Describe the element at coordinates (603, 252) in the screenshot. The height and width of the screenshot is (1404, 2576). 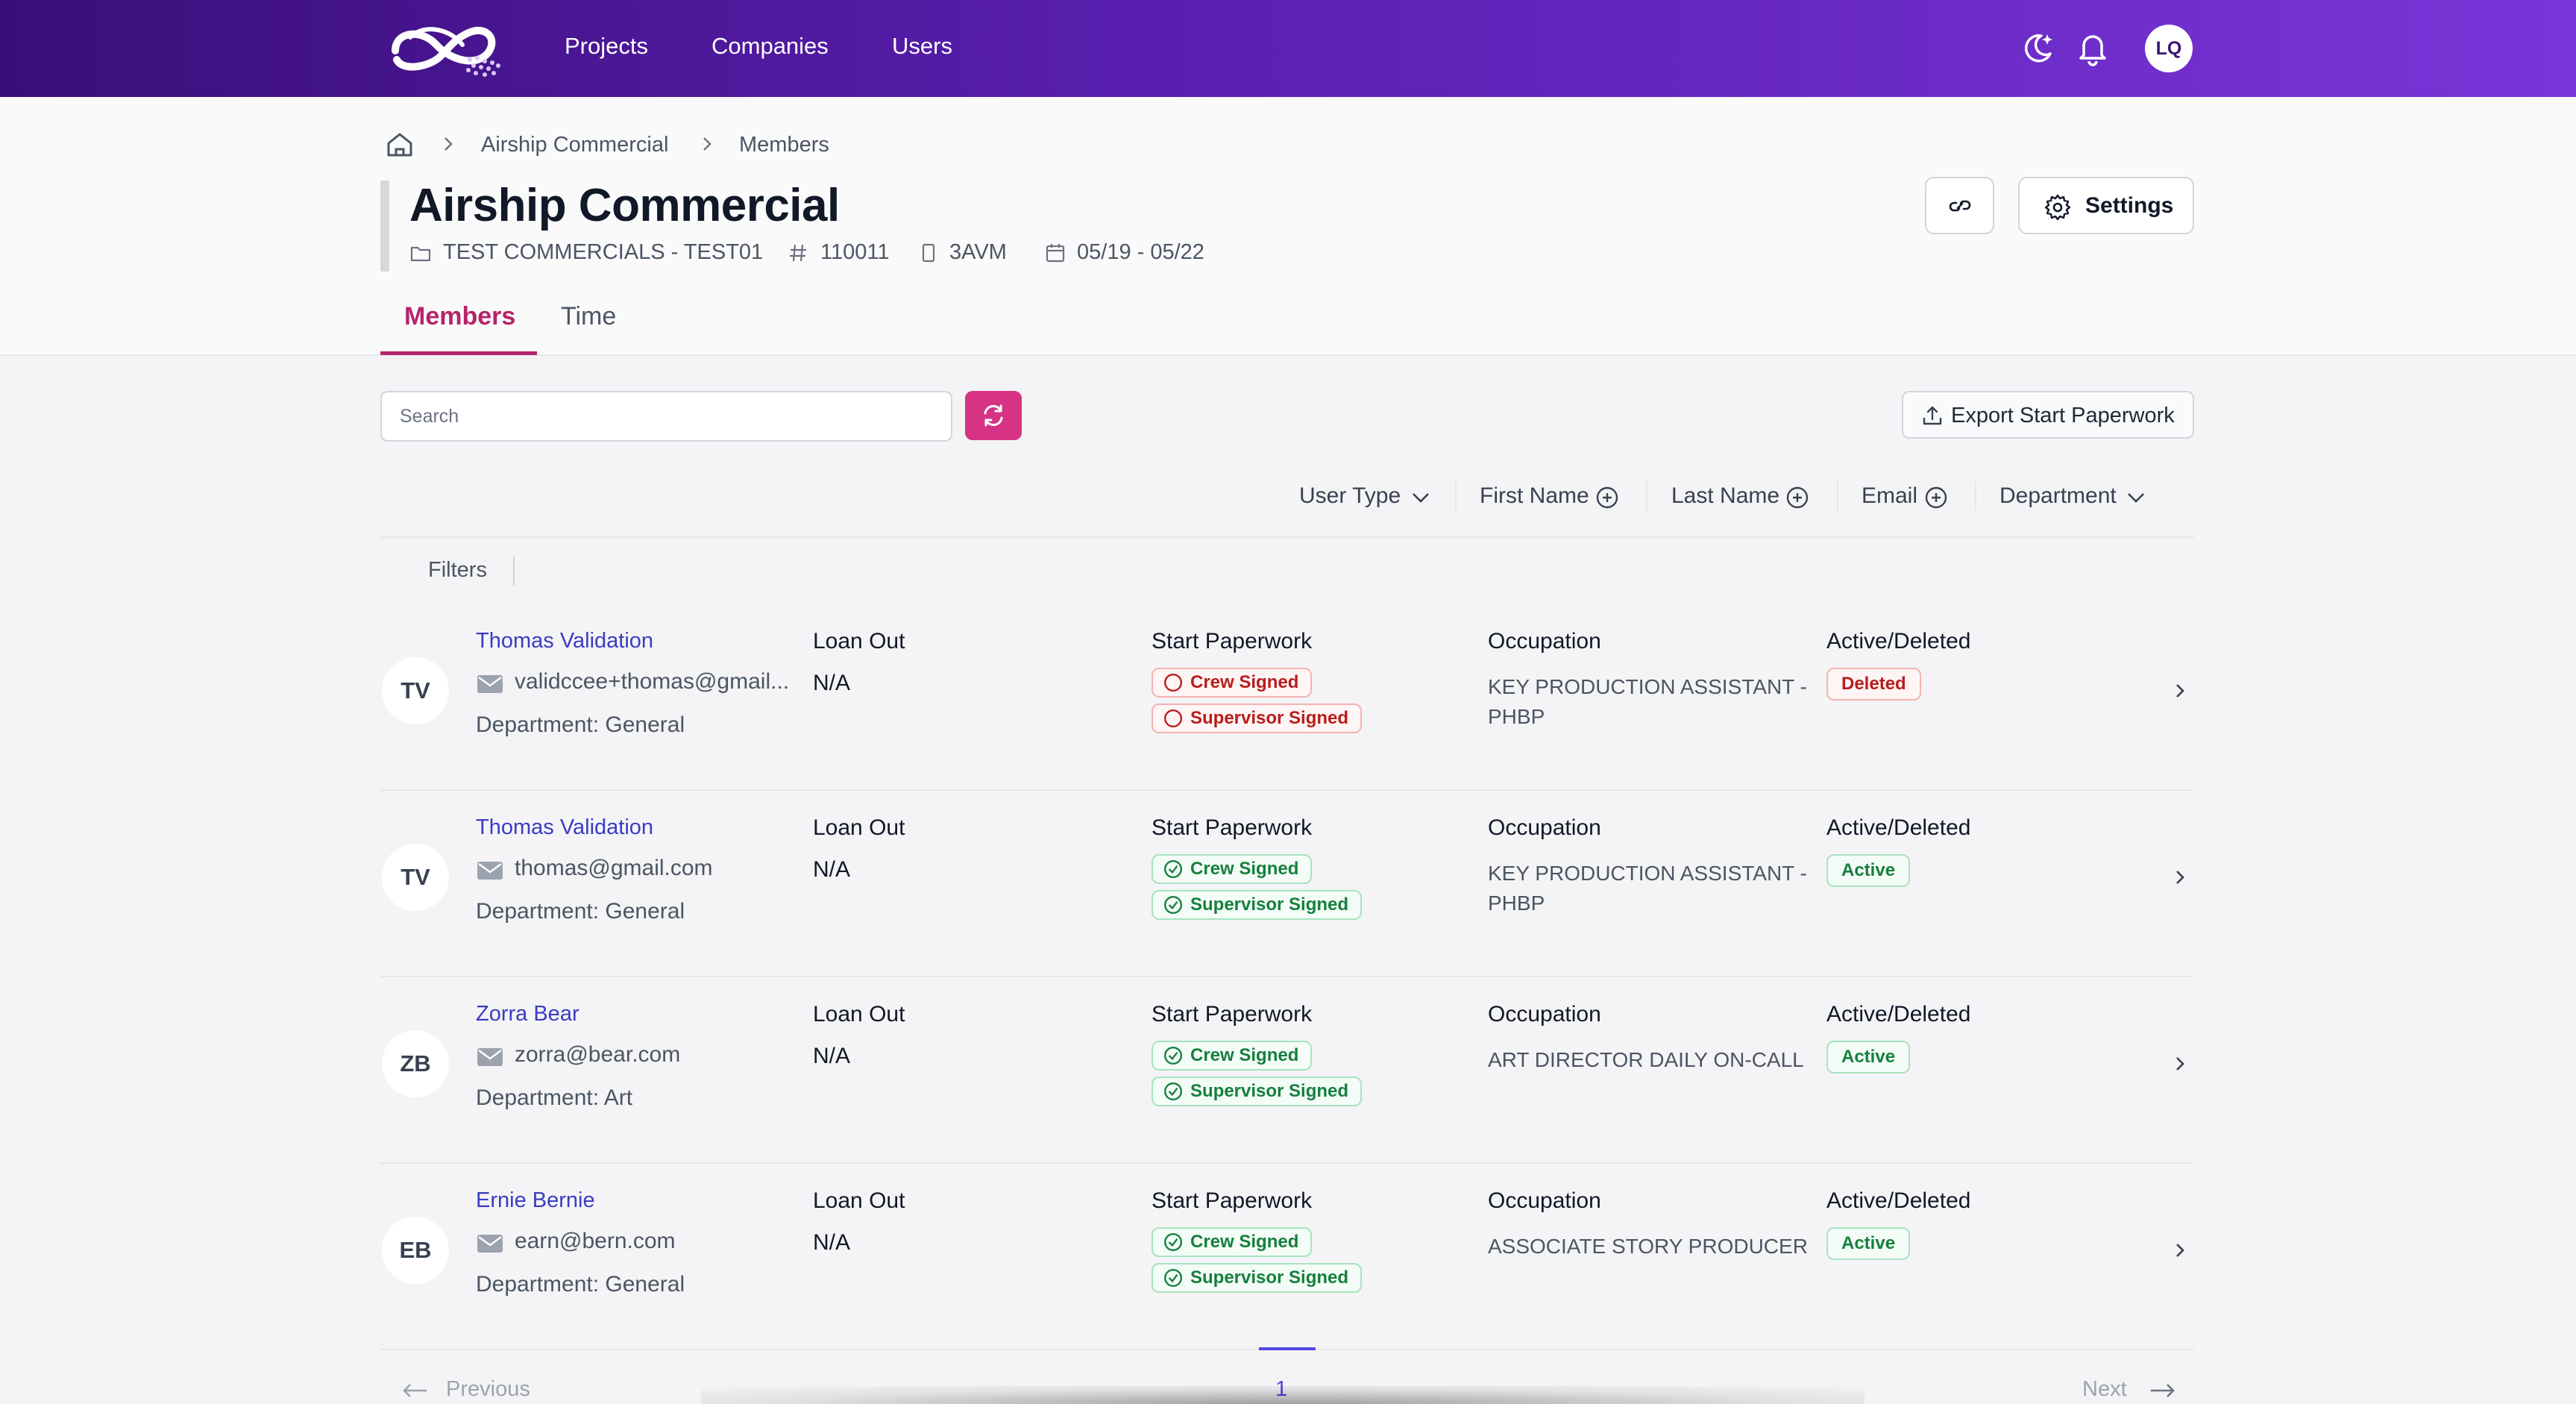
I see `project-company: TEST COMMERCIALS - TEST01` at that location.